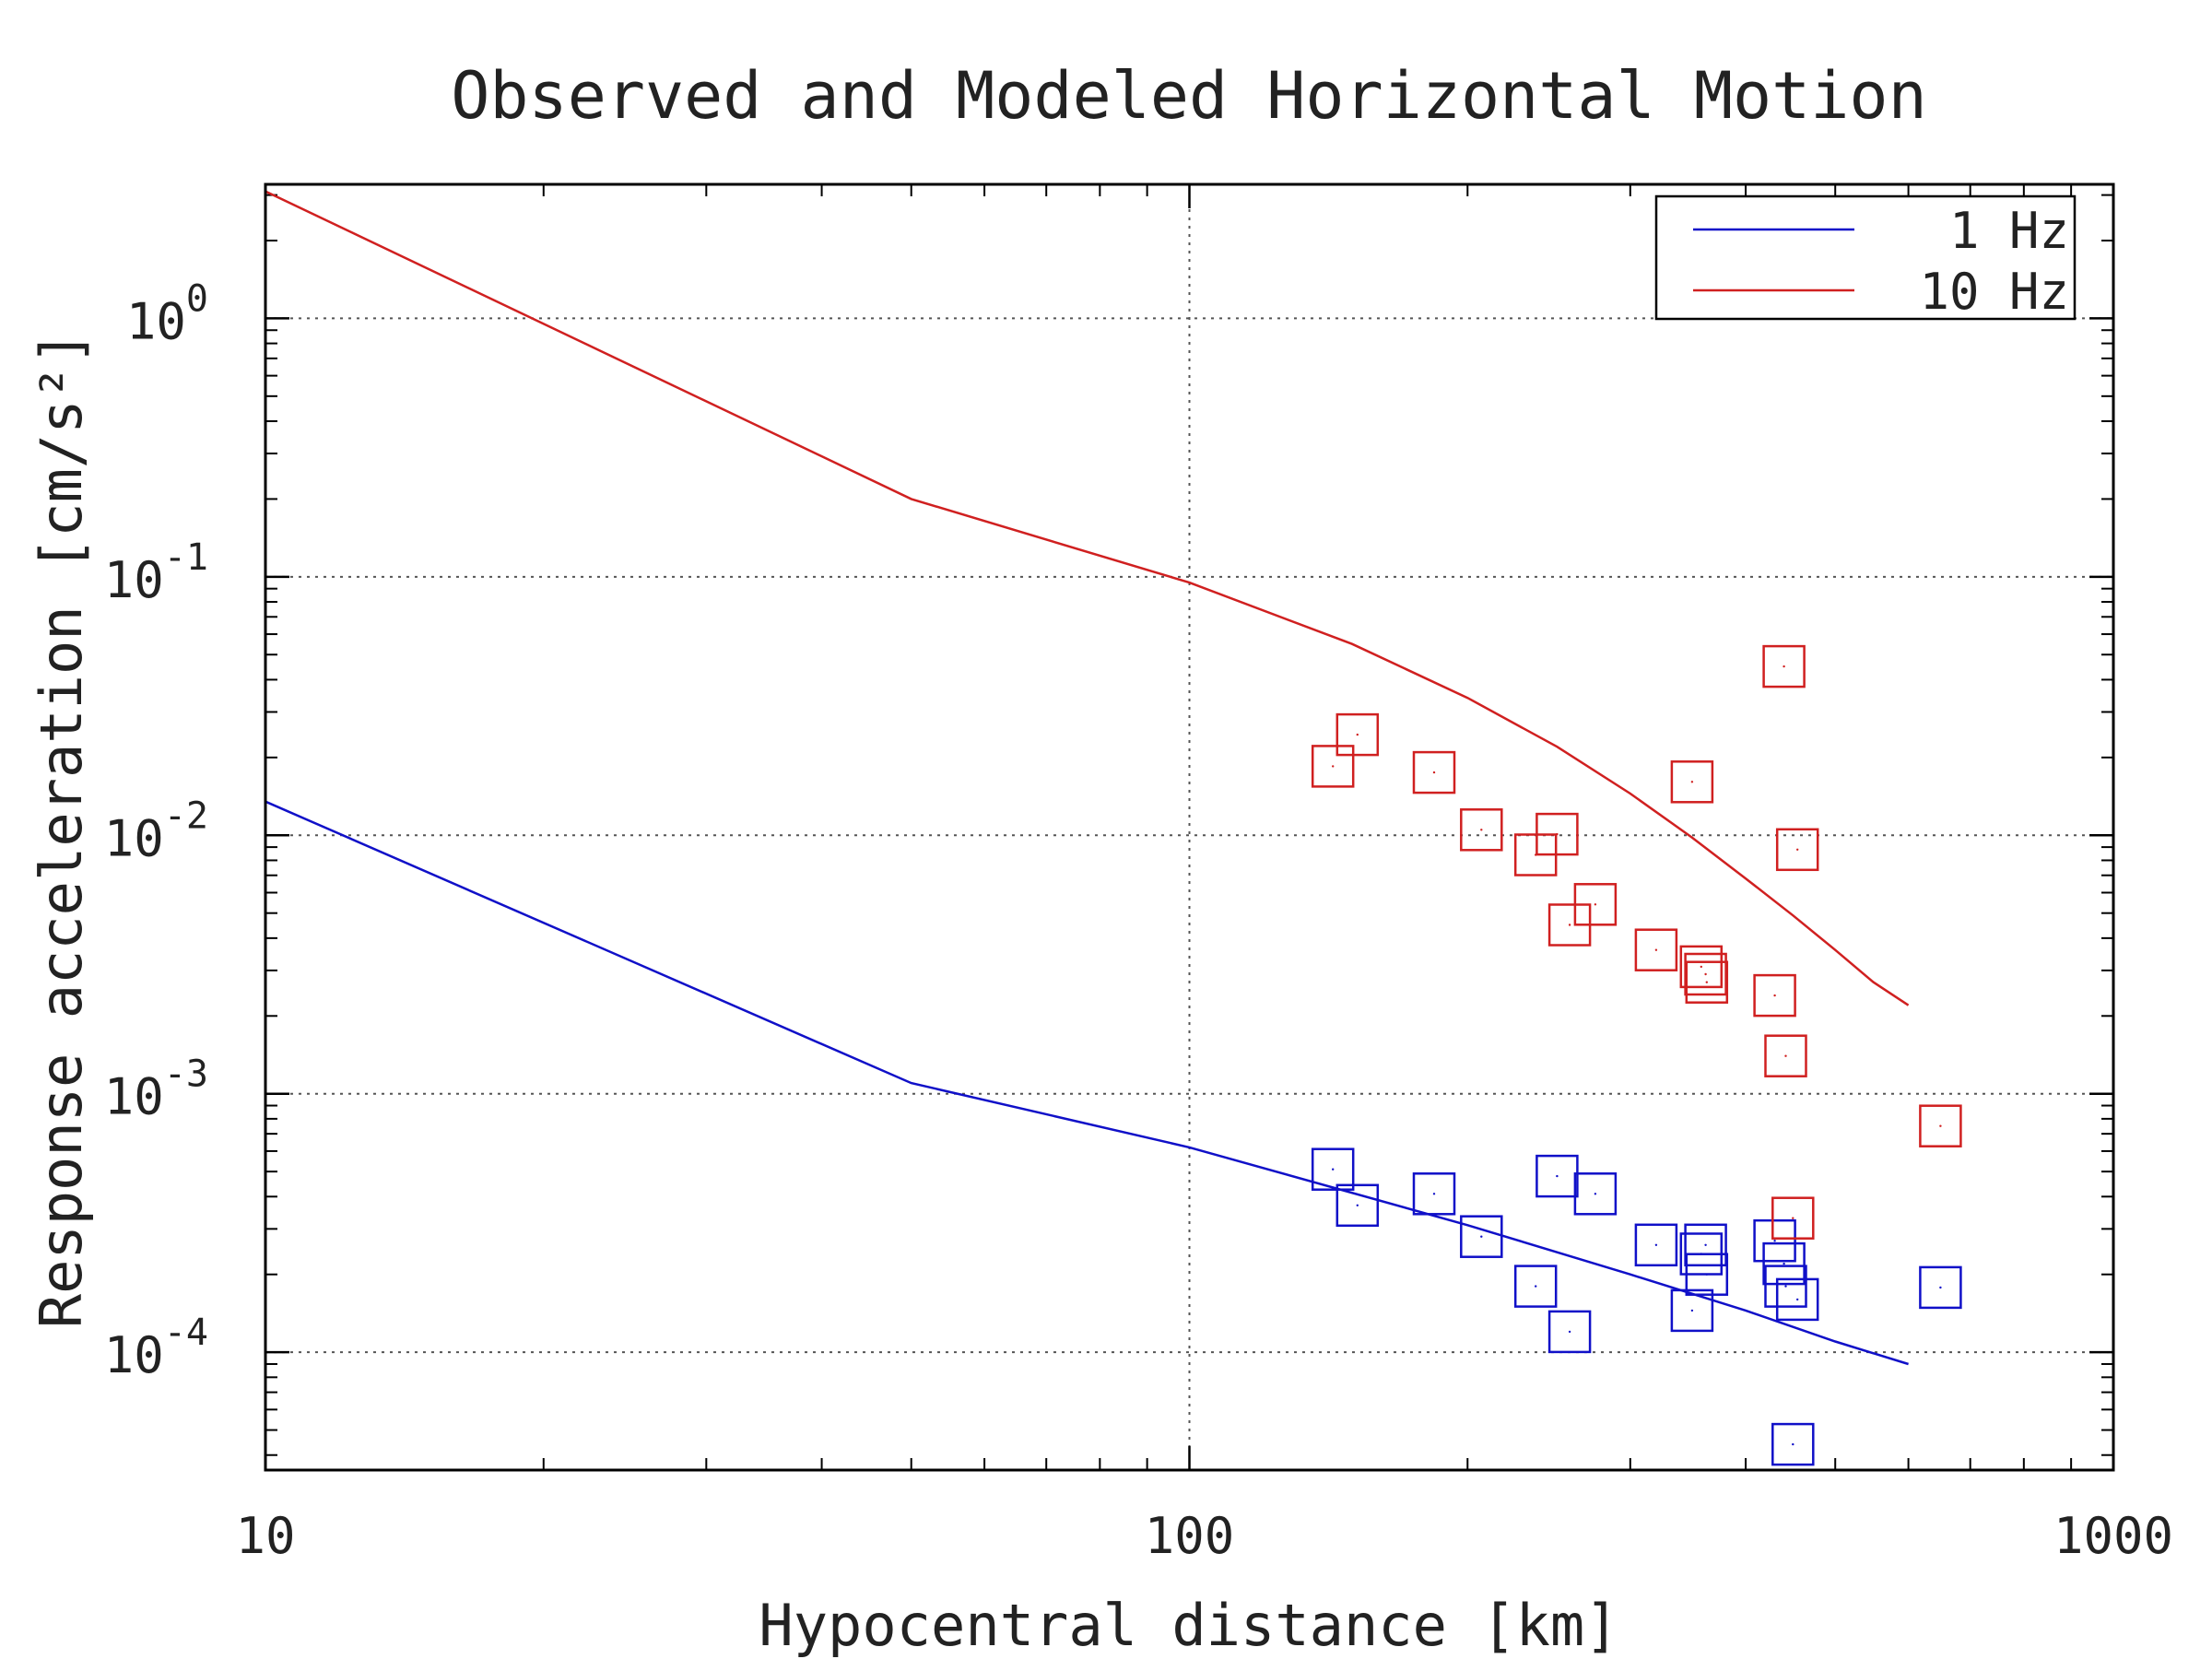  What do you see at coordinates (1636, 1055) in the screenshot?
I see `observation-points` at bounding box center [1636, 1055].